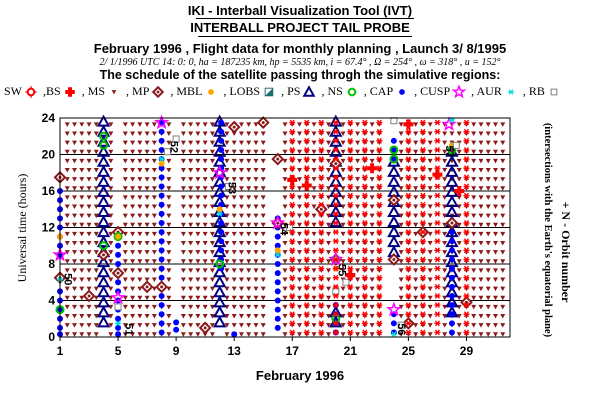 The width and height of the screenshot is (600, 400). Describe the element at coordinates (173, 147) in the screenshot. I see `orbit-number-label: 52` at that location.